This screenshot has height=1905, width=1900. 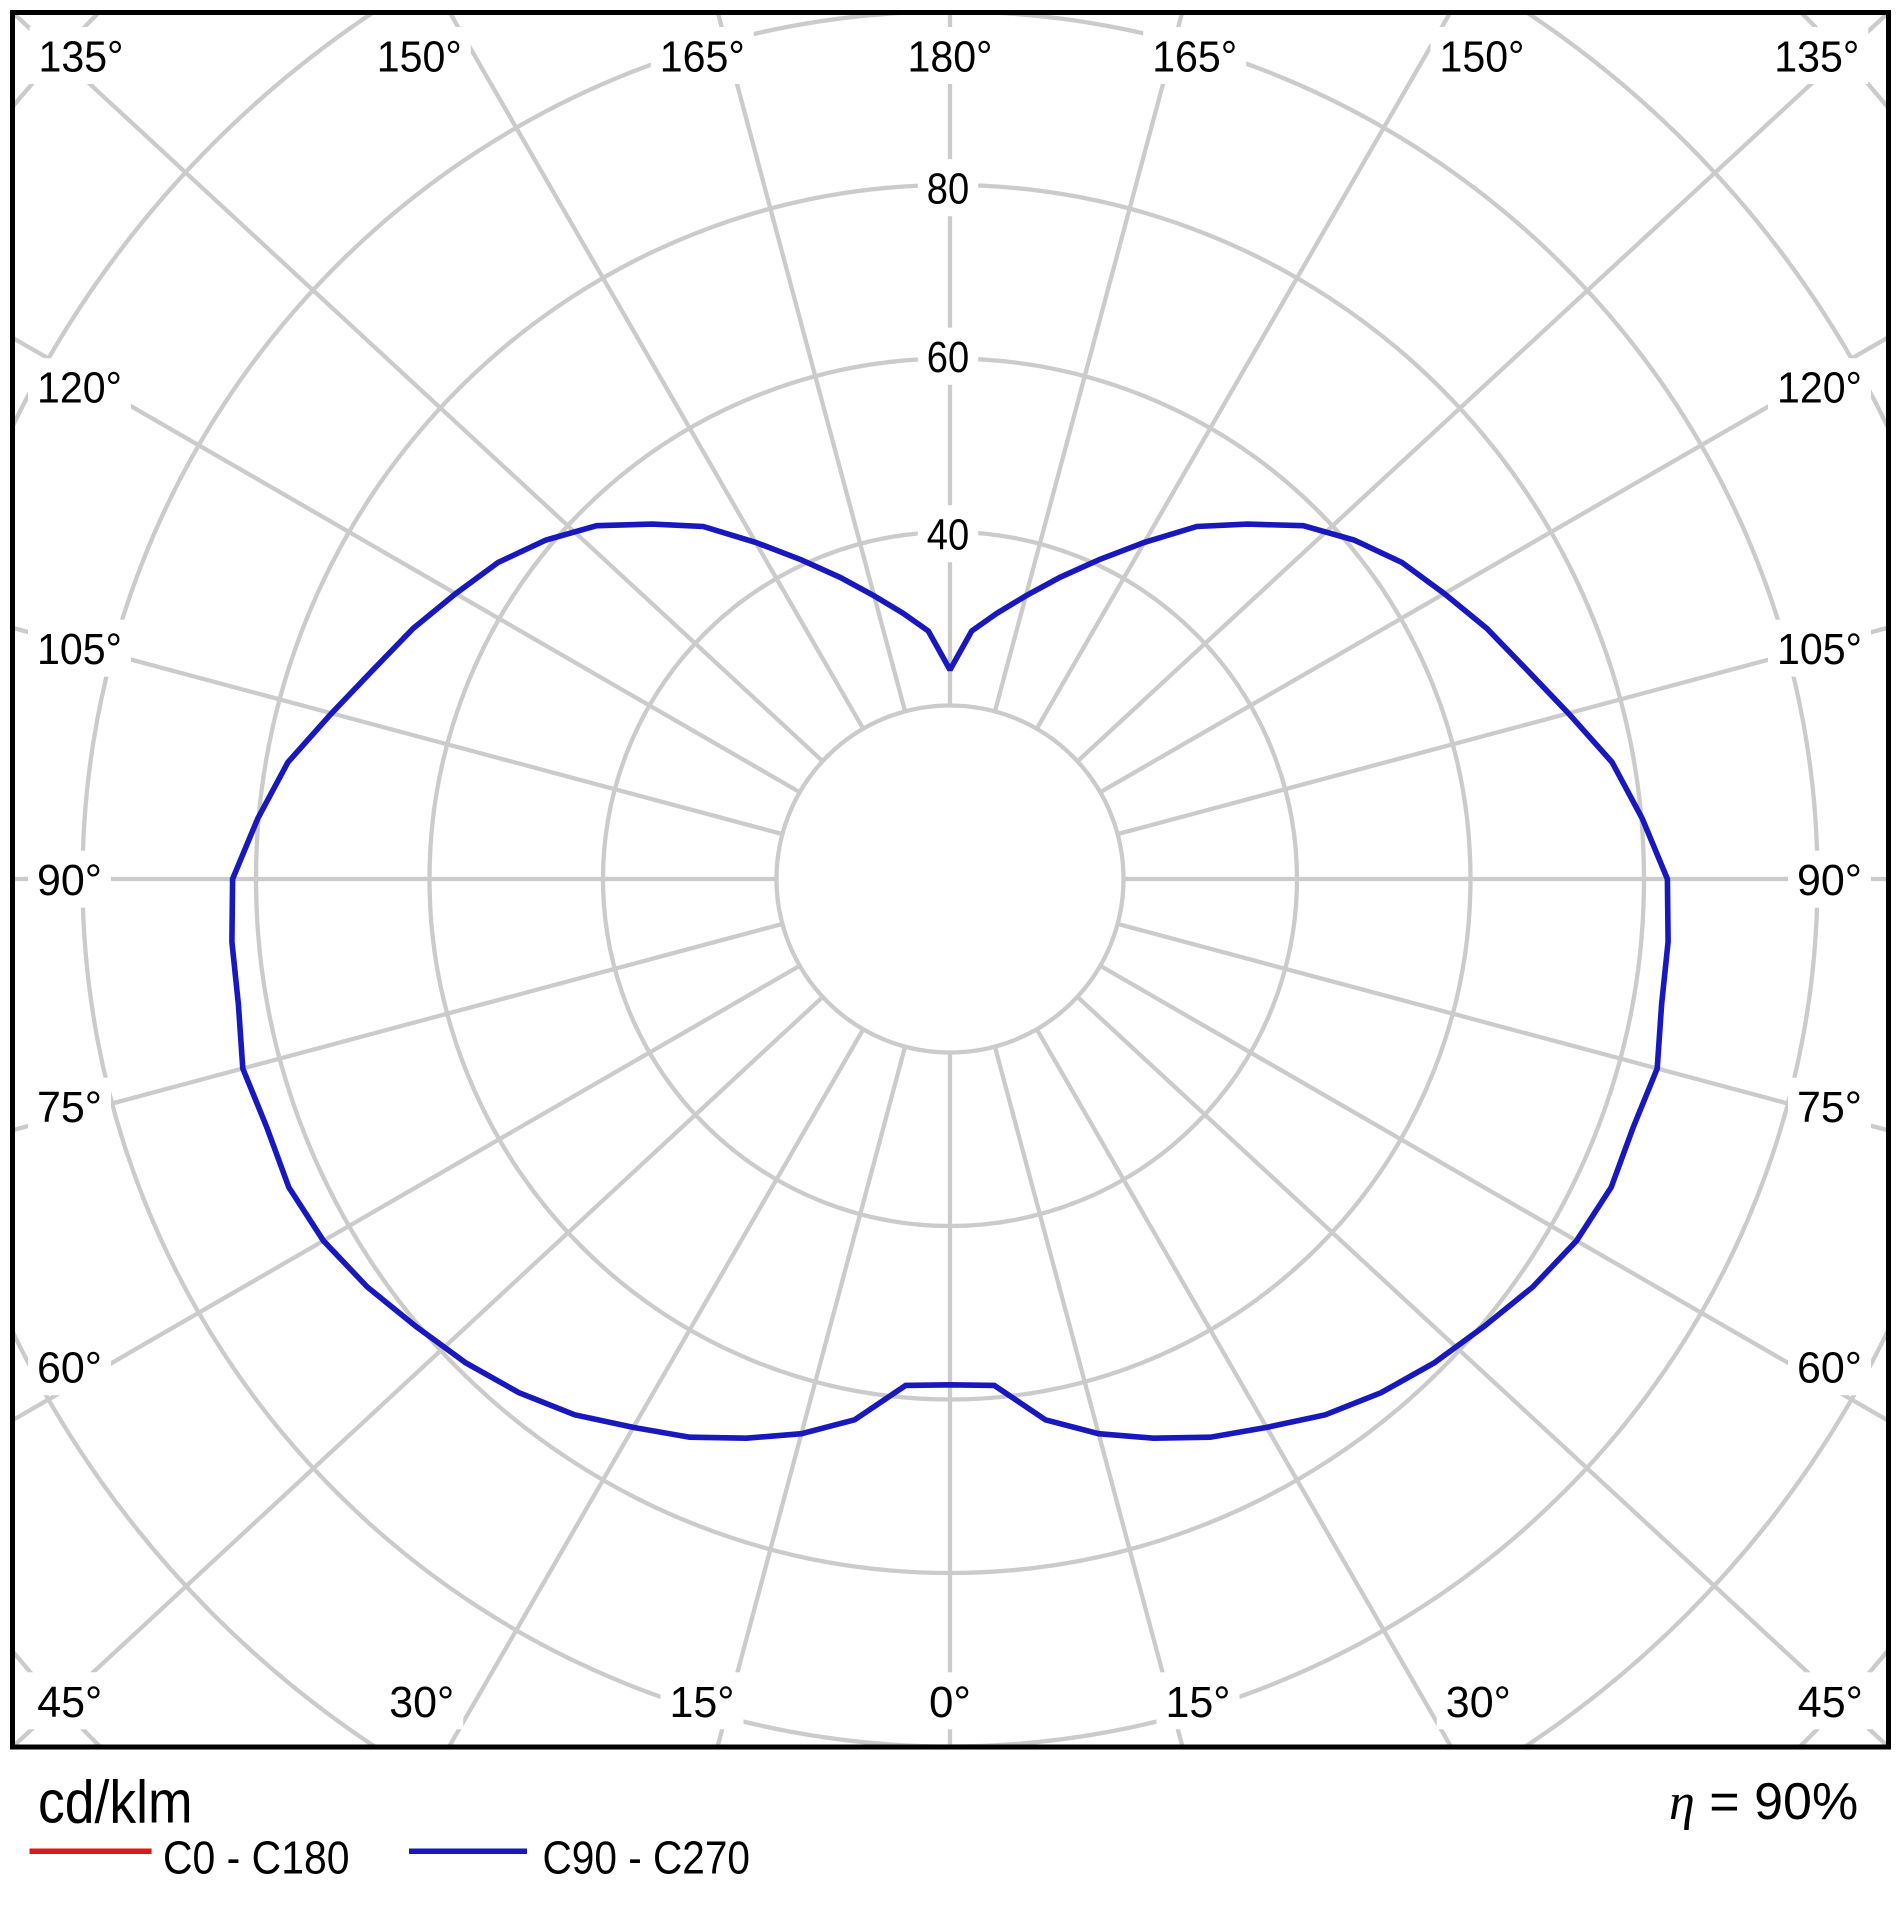 I want to click on svg-text: η = 90%, so click(x=1763, y=1802).